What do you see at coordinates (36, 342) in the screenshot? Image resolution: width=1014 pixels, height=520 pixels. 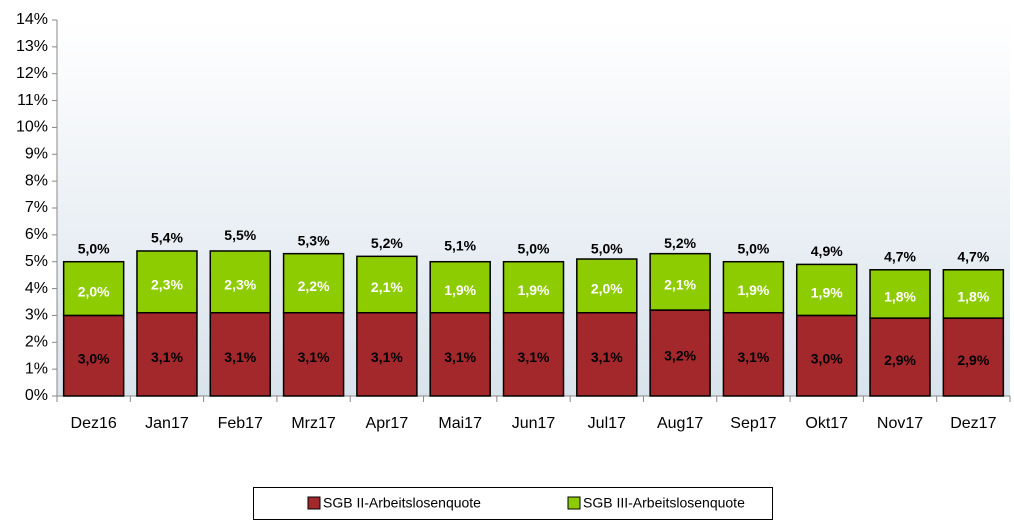 I see `y-tick-label: 2%` at bounding box center [36, 342].